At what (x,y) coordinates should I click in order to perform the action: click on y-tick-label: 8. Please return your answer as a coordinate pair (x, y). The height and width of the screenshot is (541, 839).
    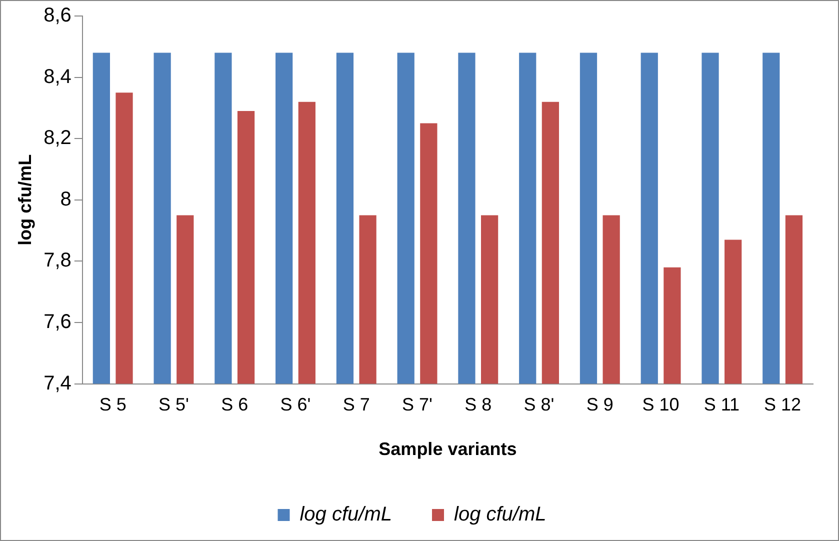
    Looking at the image, I should click on (66, 199).